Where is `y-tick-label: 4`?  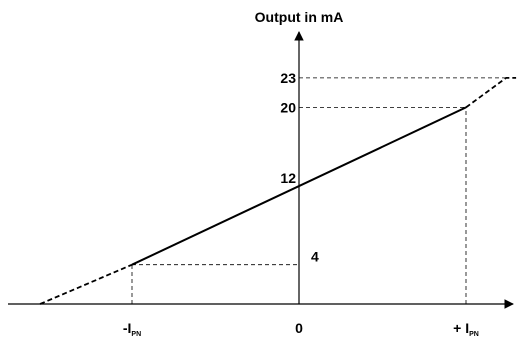 y-tick-label: 4 is located at coordinates (315, 257).